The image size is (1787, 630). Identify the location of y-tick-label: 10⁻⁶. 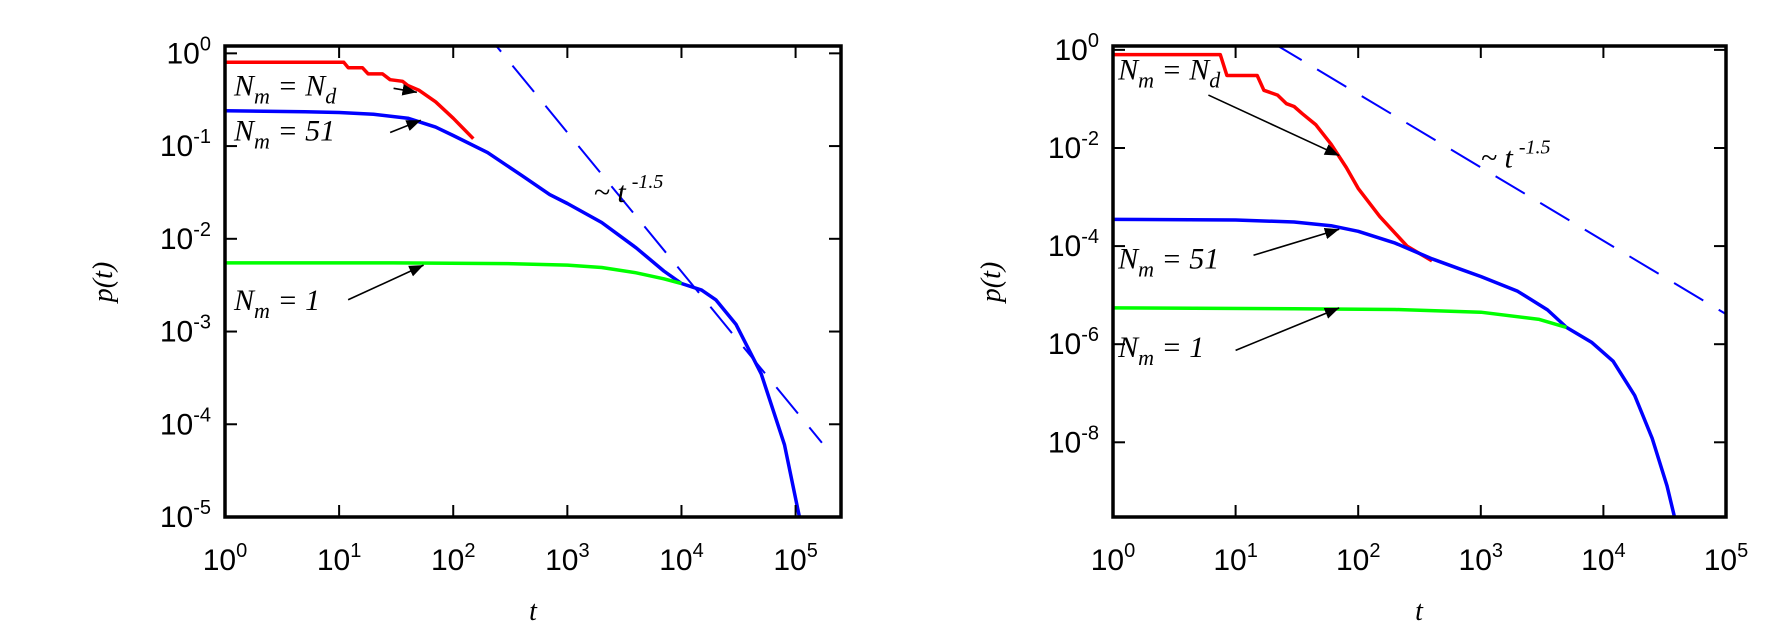
(1073, 342).